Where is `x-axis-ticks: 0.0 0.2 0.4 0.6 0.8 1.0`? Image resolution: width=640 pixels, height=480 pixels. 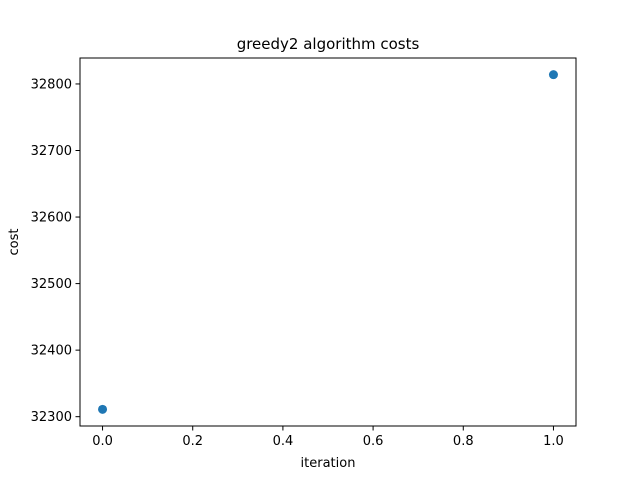
x-axis-ticks: 0.0 0.2 0.4 0.6 0.8 1.0 is located at coordinates (328, 437).